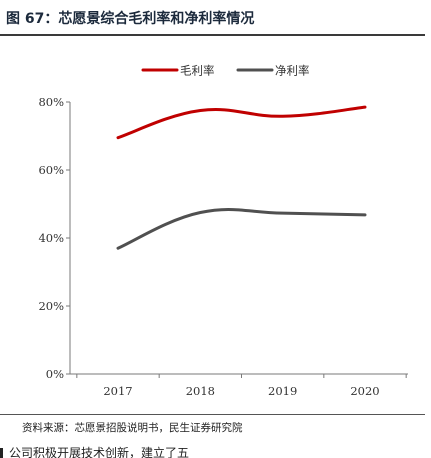 The height and width of the screenshot is (458, 431). What do you see at coordinates (117, 391) in the screenshot?
I see `x-tick-label: 2017` at bounding box center [117, 391].